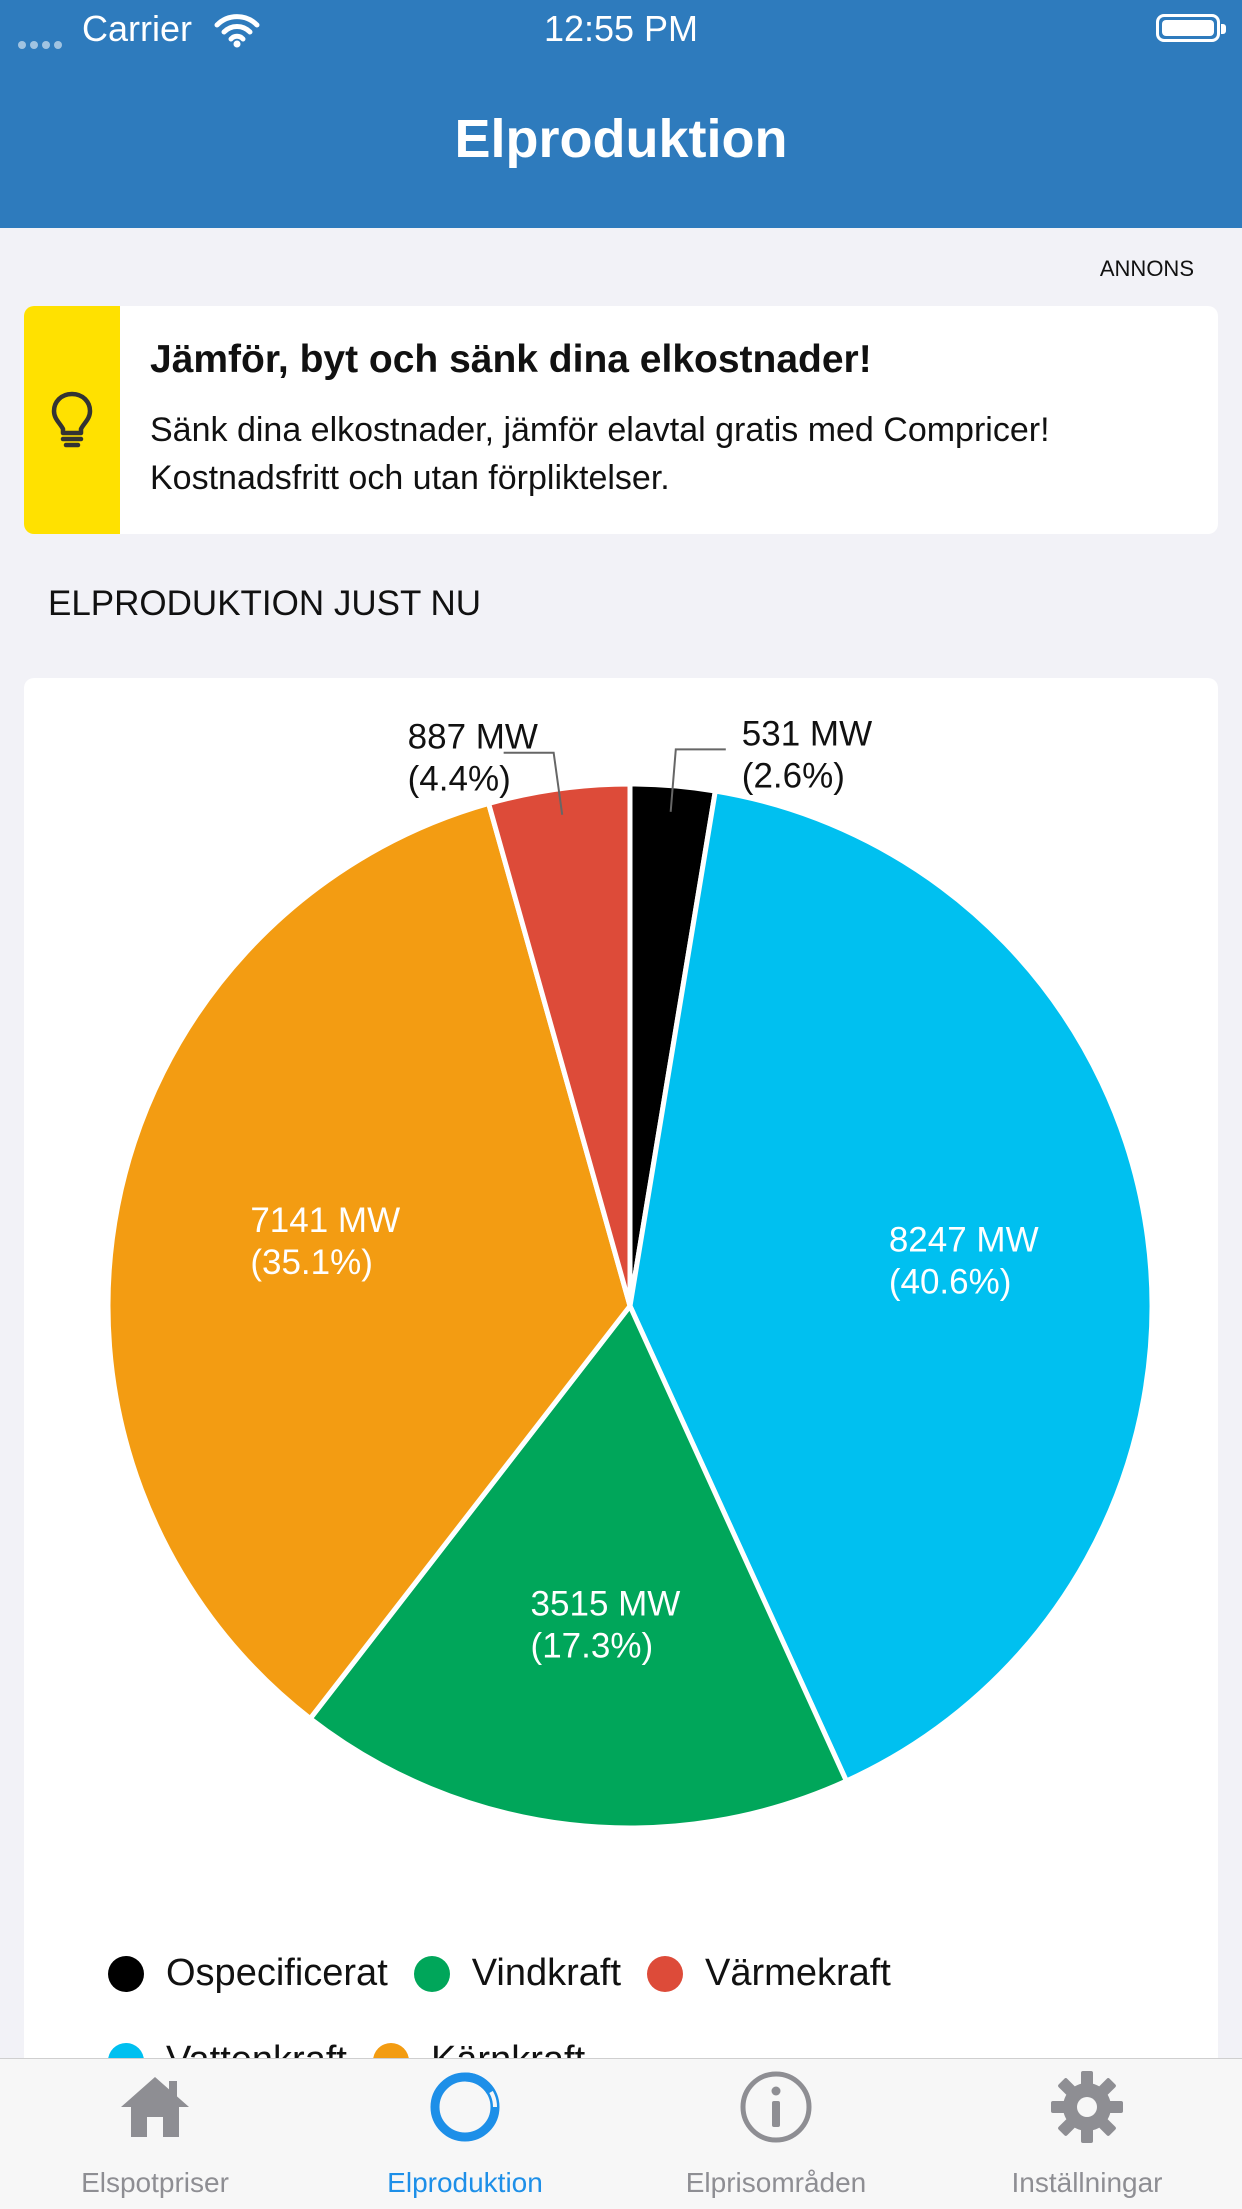 The image size is (1242, 2209). Describe the element at coordinates (325, 1241) in the screenshot. I see `slice-label-karnkraft: 7141 MW(35.1%)` at that location.